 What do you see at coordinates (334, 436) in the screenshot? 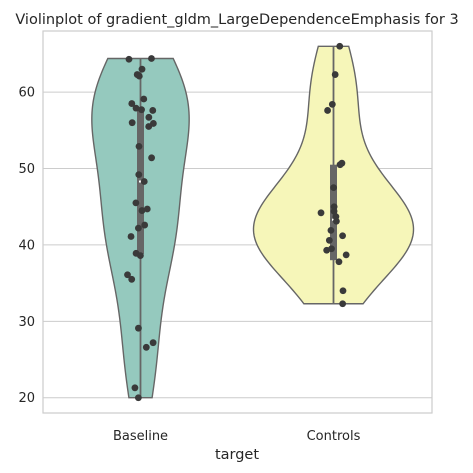
I see `x-tick-label: Controls` at bounding box center [334, 436].